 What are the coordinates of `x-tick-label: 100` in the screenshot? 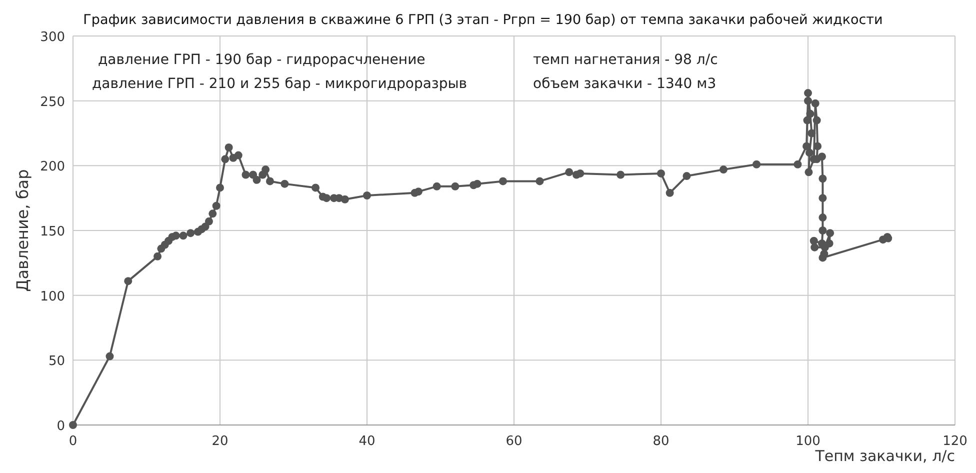 It's located at (808, 441).